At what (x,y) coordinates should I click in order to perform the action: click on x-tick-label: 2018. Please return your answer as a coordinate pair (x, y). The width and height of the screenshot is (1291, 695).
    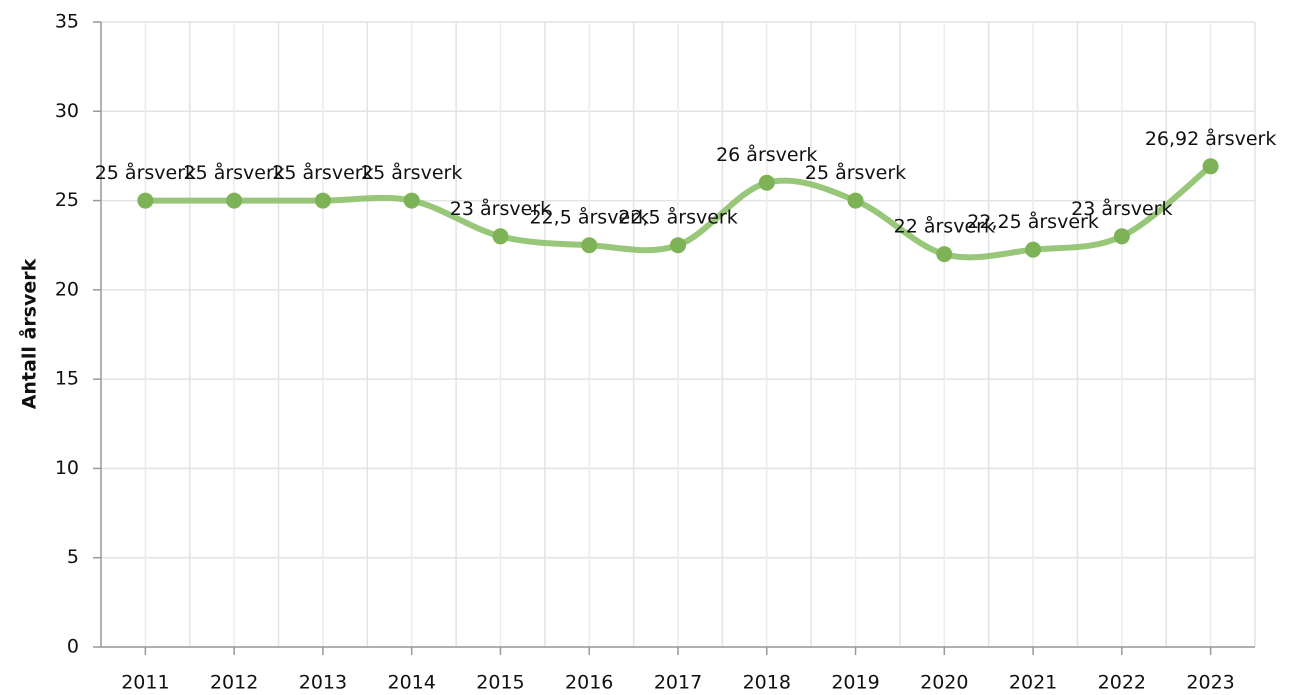
    Looking at the image, I should click on (767, 683).